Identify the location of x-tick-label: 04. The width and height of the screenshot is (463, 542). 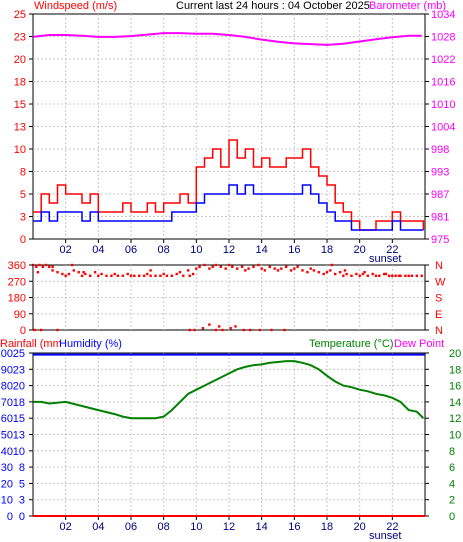
(98, 527).